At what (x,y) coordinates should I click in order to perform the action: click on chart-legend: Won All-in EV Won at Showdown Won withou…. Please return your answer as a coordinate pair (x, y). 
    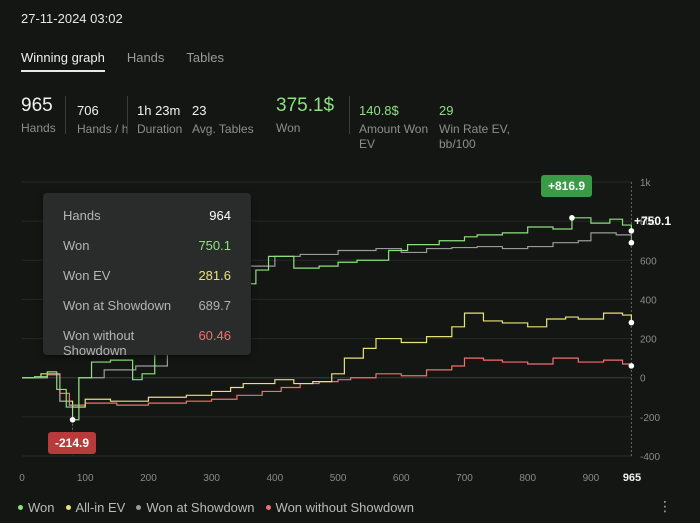
    Looking at the image, I should click on (221, 507).